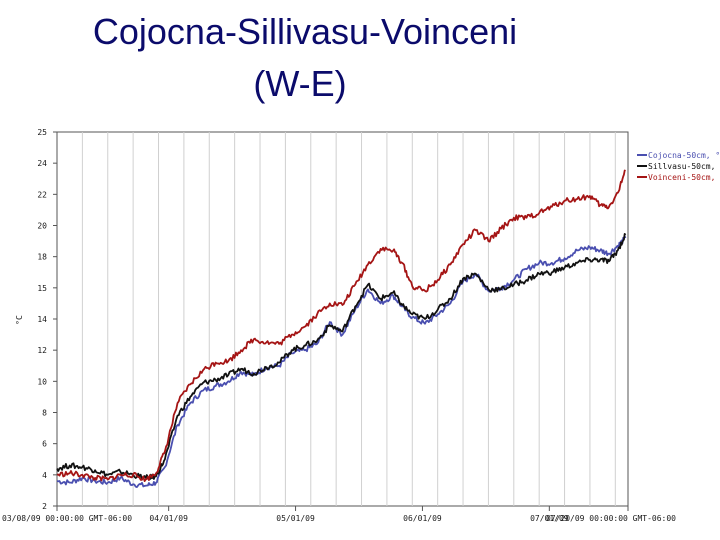 Image resolution: width=720 pixels, height=540 pixels. I want to click on y-tick-label: 10, so click(42, 381).